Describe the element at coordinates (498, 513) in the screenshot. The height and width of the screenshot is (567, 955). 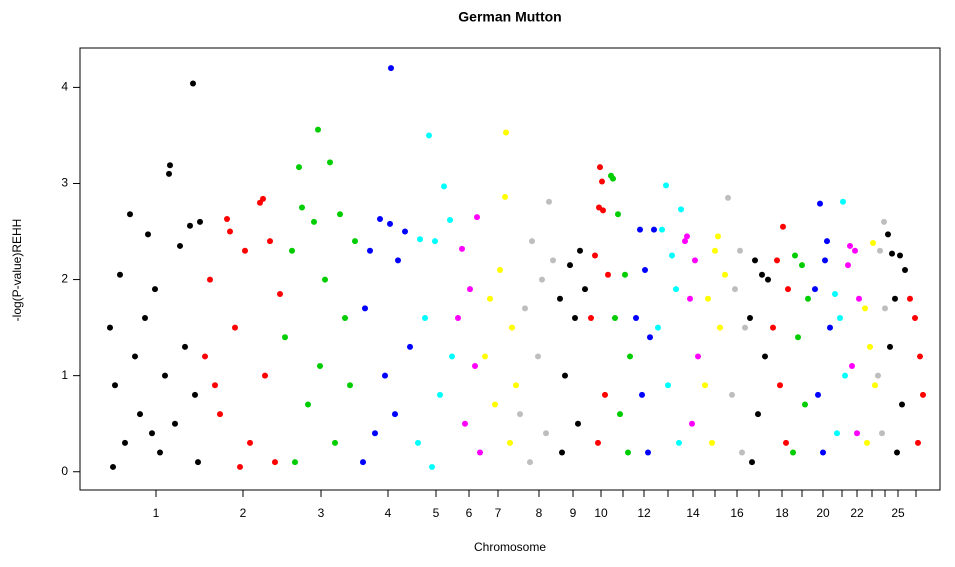
I see `x-tick-label: 7` at that location.